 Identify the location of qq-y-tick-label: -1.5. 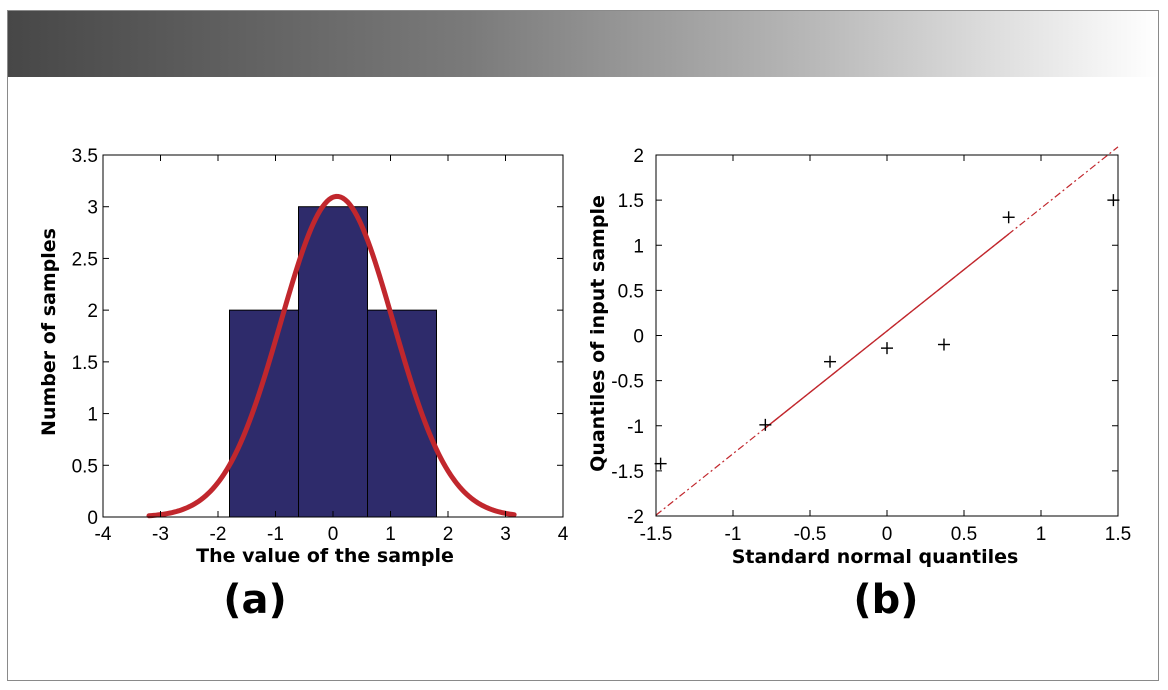
(627, 472).